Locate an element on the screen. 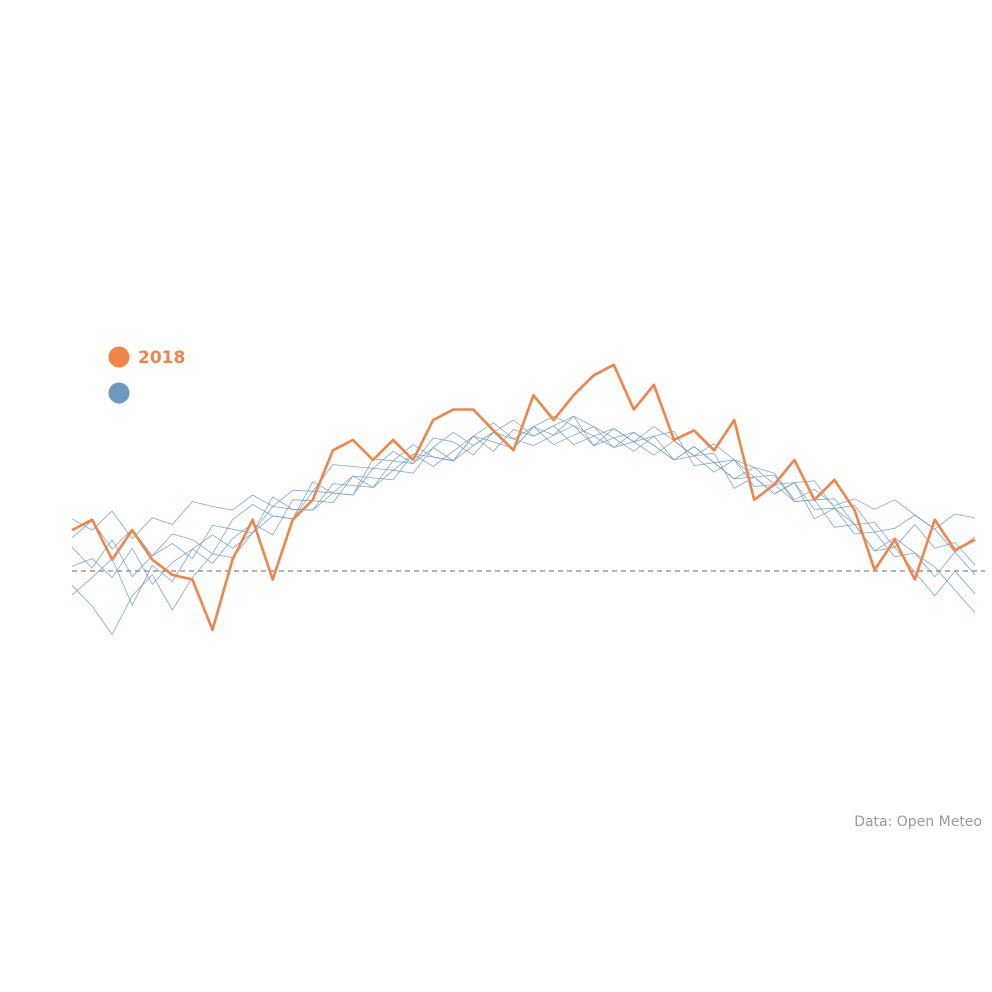  legend-label: 2018 is located at coordinates (161, 358).